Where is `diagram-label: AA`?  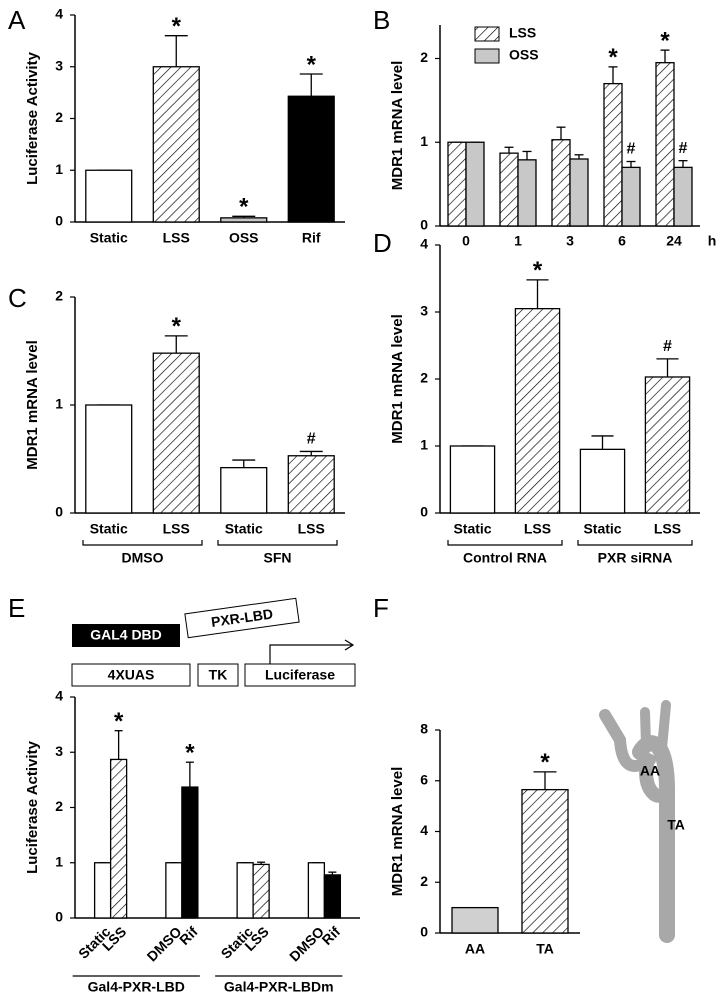
diagram-label: AA is located at coordinates (650, 771).